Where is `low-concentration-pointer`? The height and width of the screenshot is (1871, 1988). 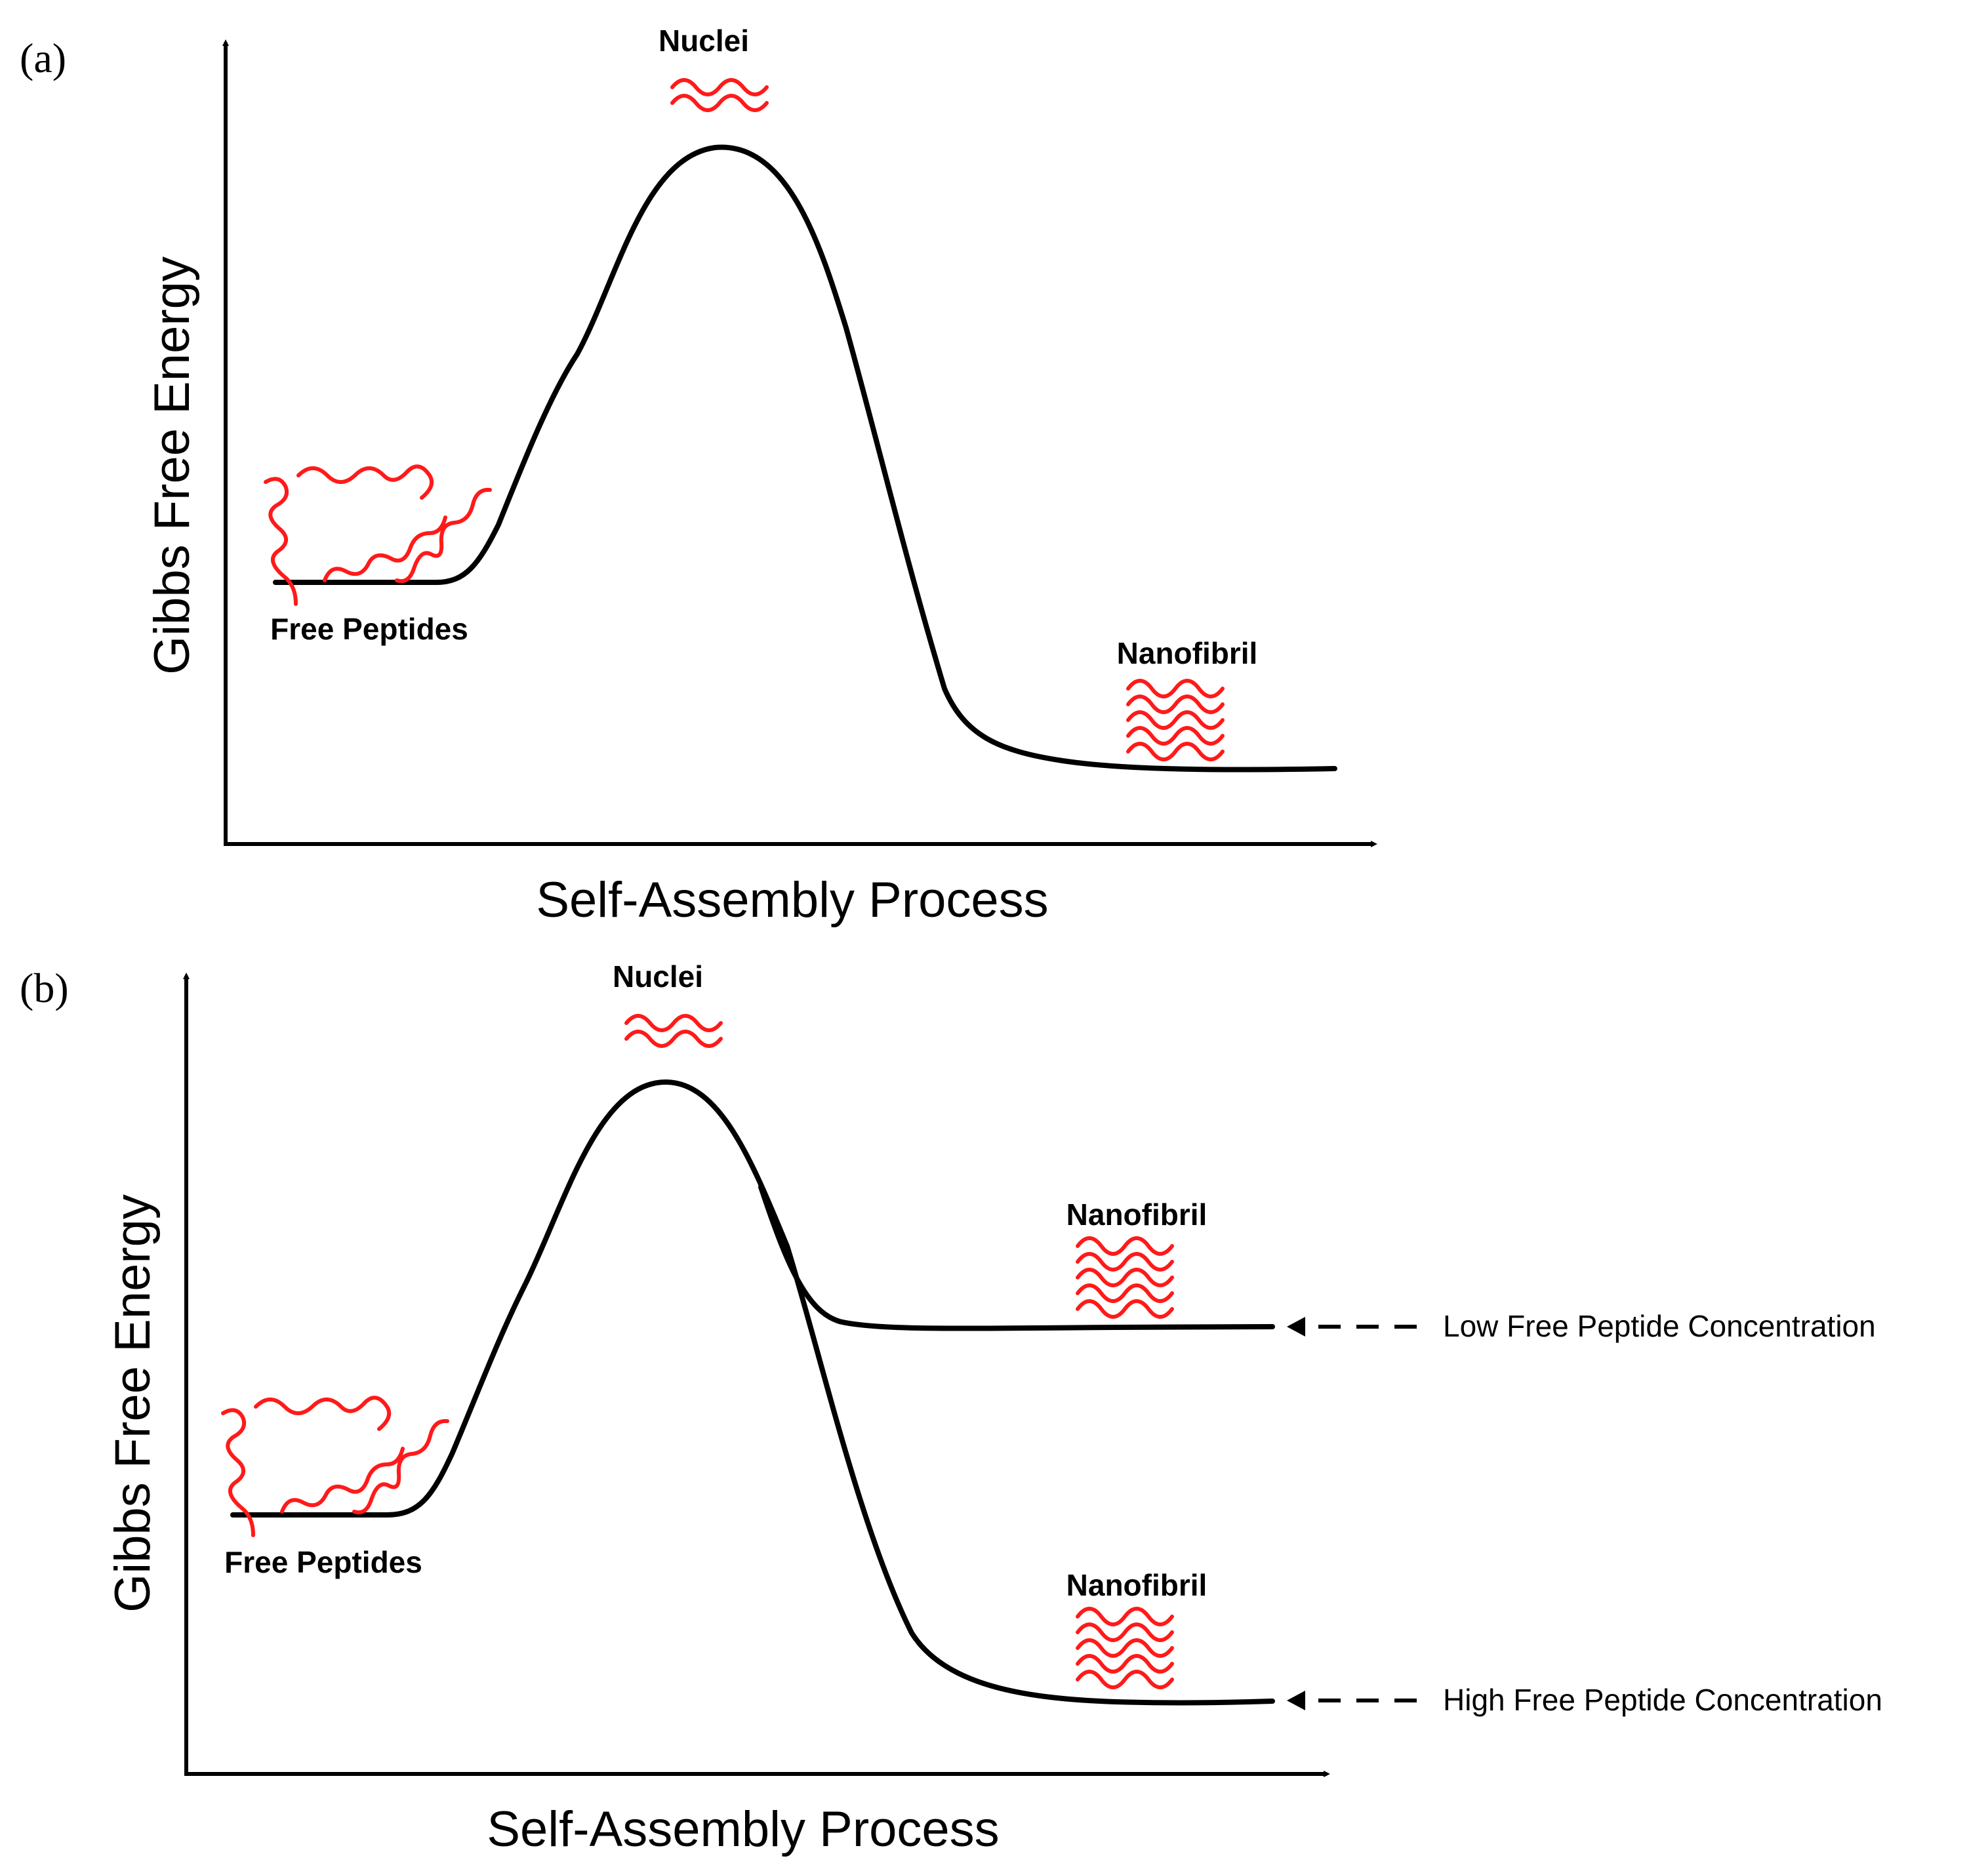 low-concentration-pointer is located at coordinates (1352, 1327).